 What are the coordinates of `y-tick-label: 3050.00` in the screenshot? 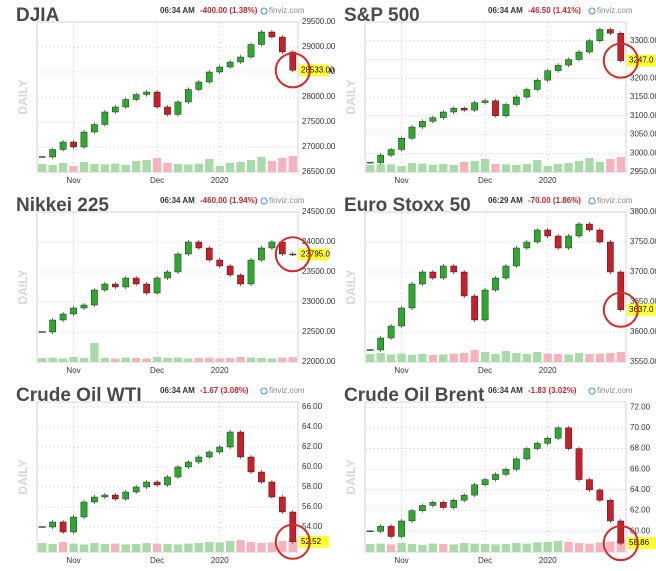 It's located at (643, 134).